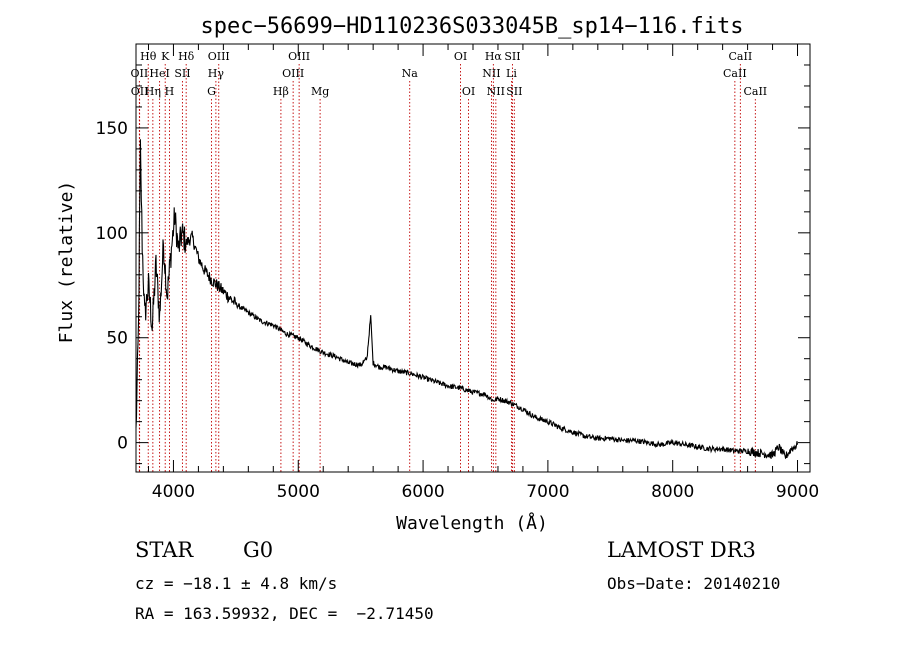 The image size is (900, 649). Describe the element at coordinates (511, 73) in the screenshot. I see `line-label-16: Li` at that location.